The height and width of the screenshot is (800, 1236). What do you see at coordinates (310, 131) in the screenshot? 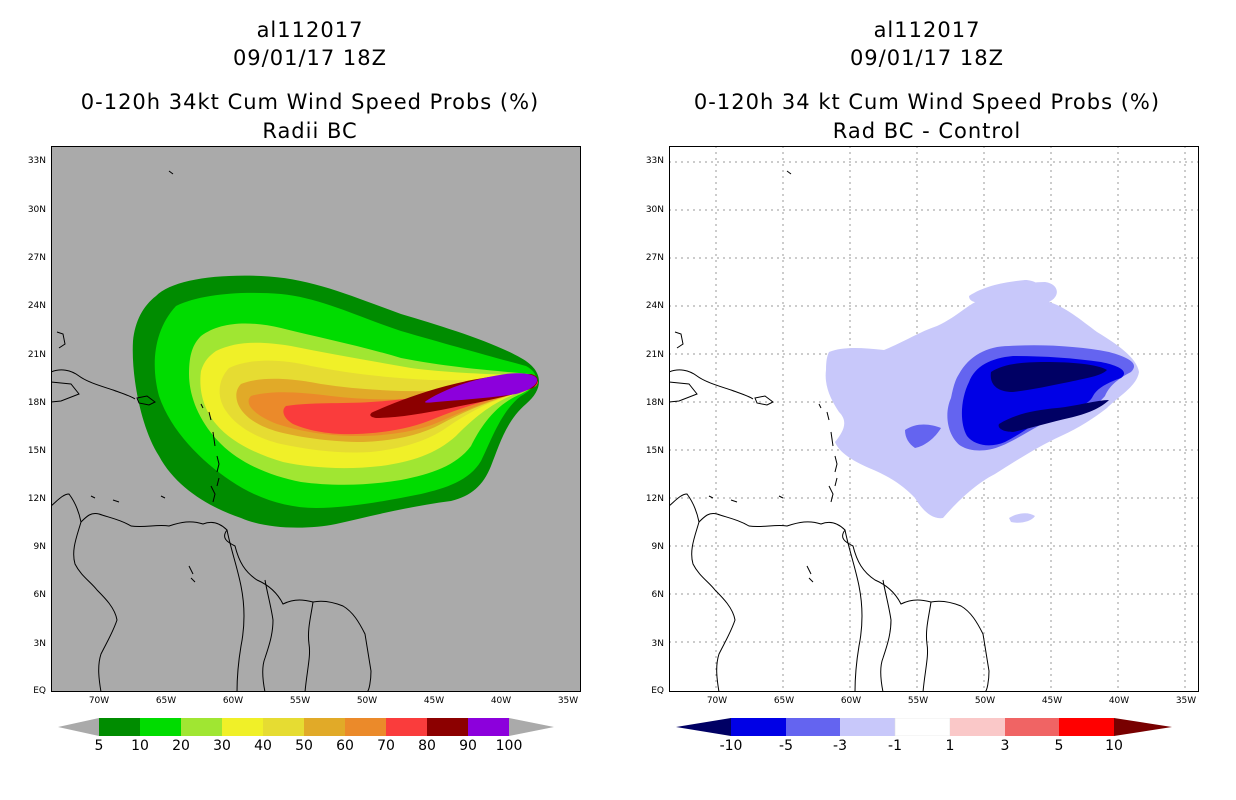
I see `left-subtitle: Radii BC` at bounding box center [310, 131].